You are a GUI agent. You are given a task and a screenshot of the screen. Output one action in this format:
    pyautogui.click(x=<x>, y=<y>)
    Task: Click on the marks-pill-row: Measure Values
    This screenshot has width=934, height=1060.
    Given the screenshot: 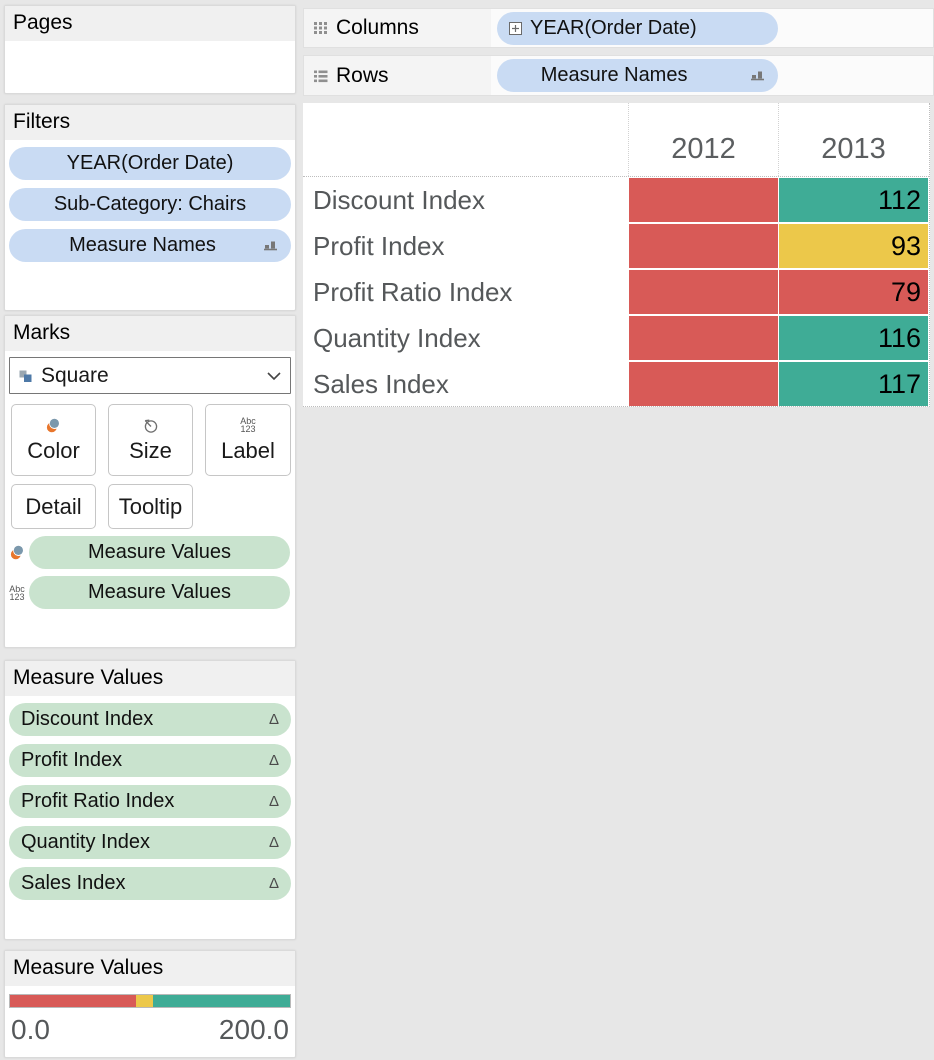 What is the action you would take?
    pyautogui.click(x=150, y=552)
    